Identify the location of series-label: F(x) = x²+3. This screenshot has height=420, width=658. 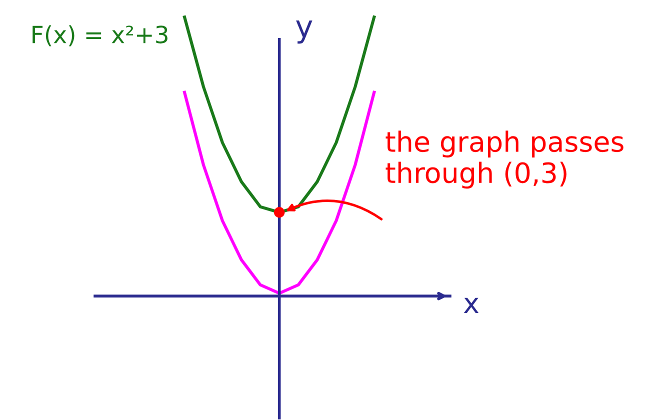
(100, 35).